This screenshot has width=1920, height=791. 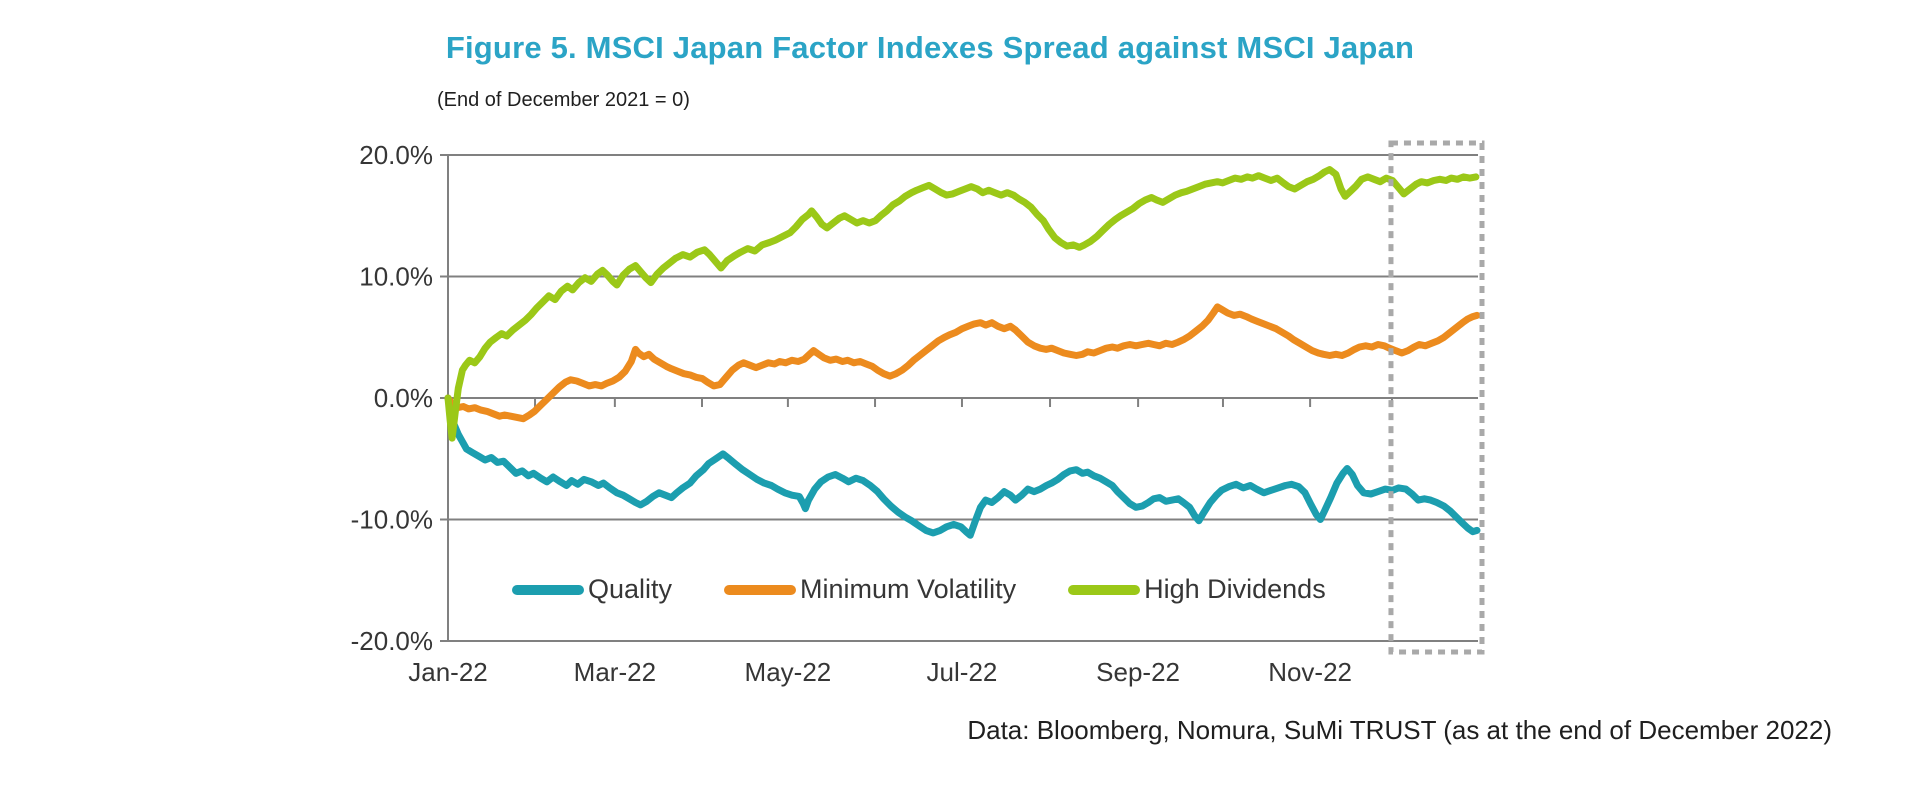 What do you see at coordinates (563, 100) in the screenshot?
I see `axis-note: (End of December 2021 = 0)` at bounding box center [563, 100].